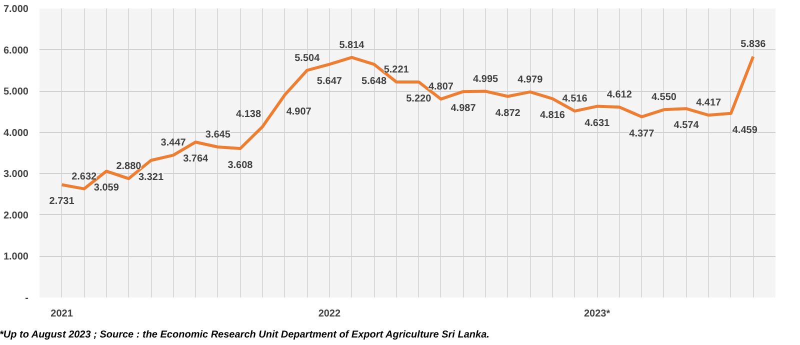  I want to click on data-label: 4.816, so click(553, 116).